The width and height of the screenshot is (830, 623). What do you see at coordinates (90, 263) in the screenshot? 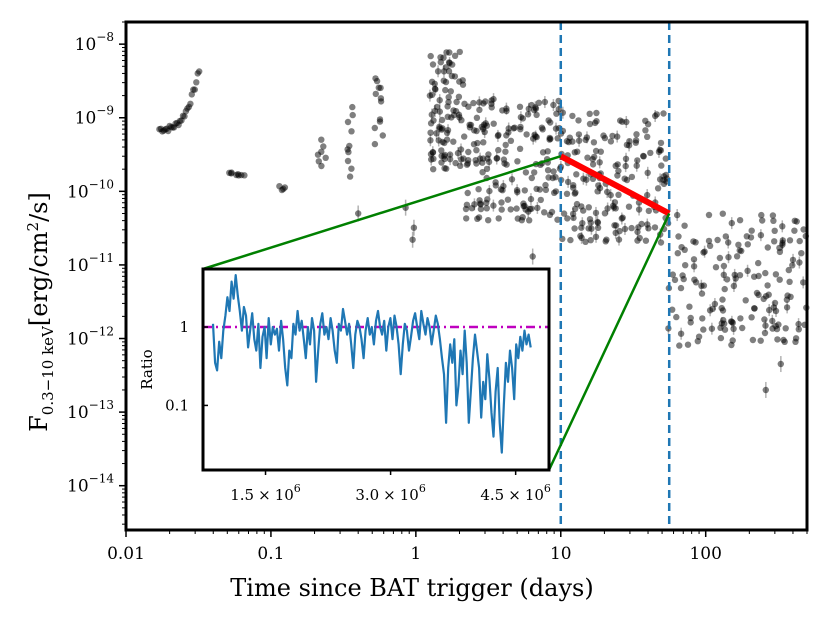
I see `y-tick-label: 10−11` at bounding box center [90, 263].